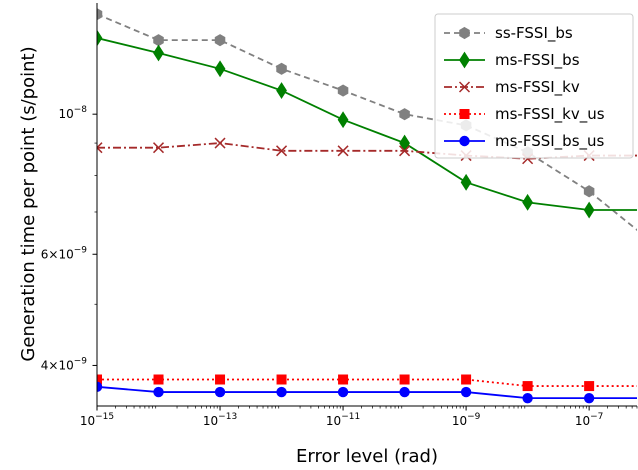 This screenshot has height=470, width=638. What do you see at coordinates (466, 420) in the screenshot?
I see `x-tick-label-3: 10⁻⁹` at bounding box center [466, 420].